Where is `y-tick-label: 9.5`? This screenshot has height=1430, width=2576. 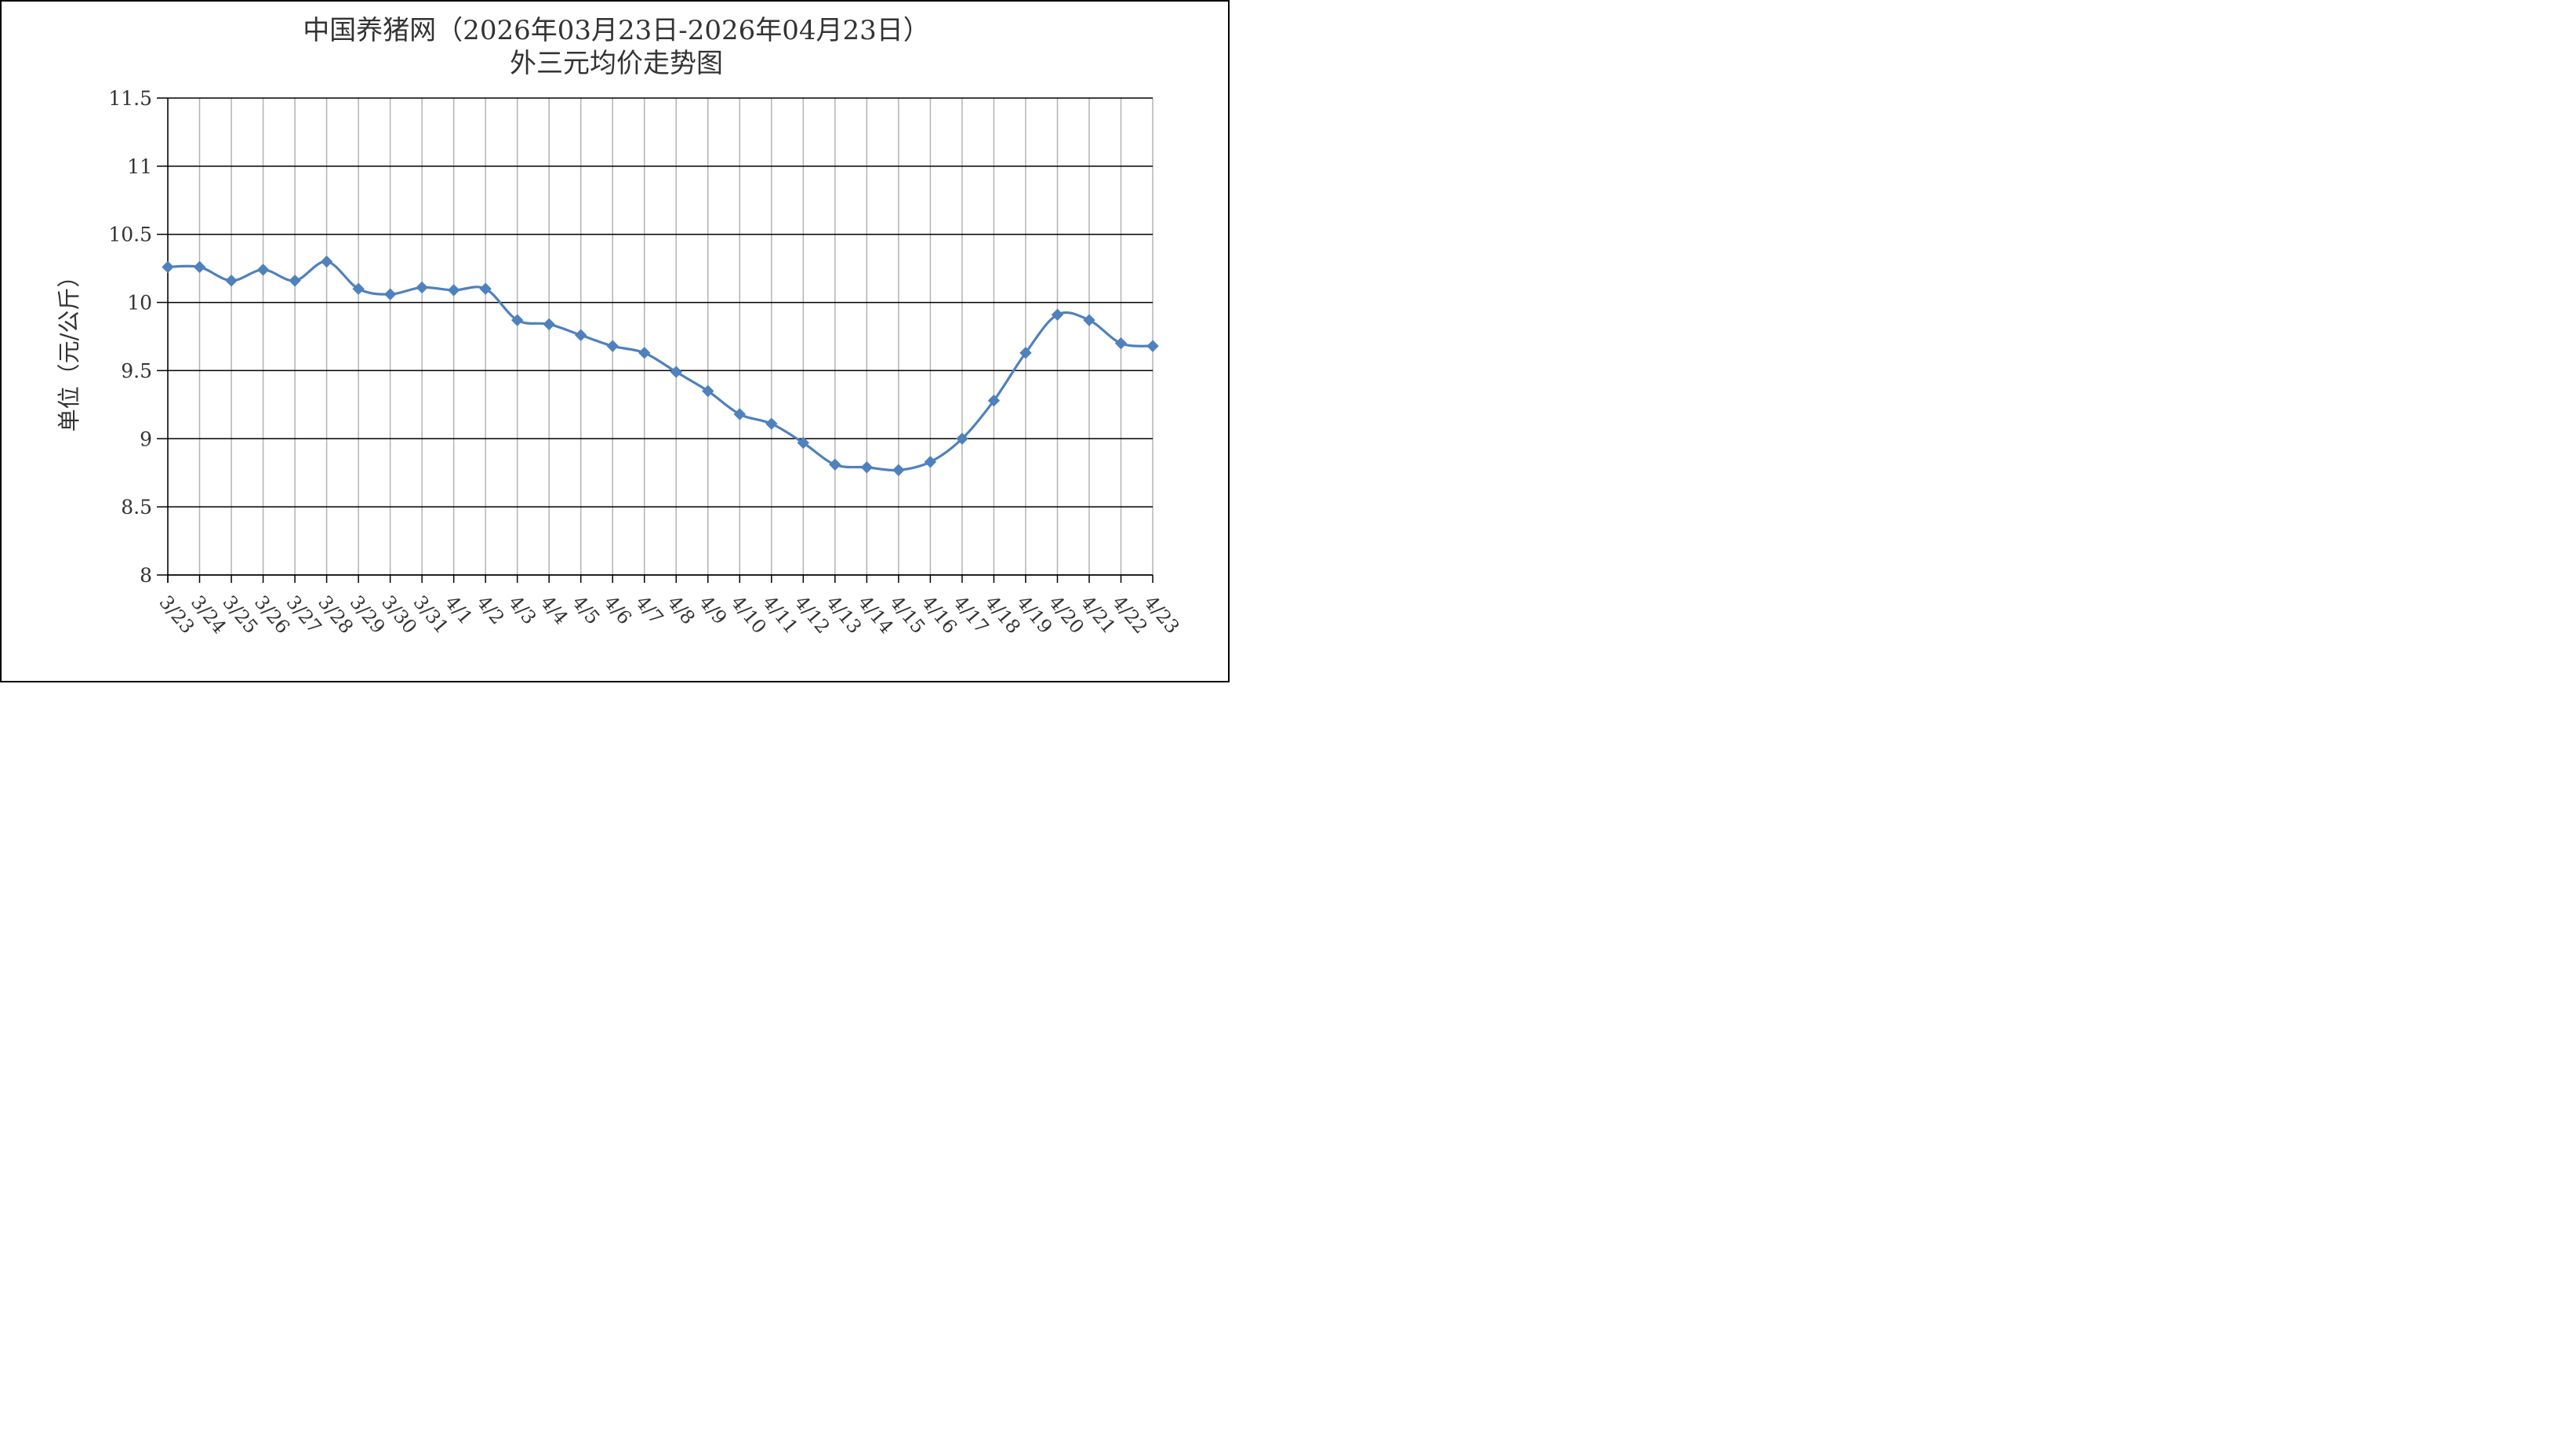 y-tick-label: 9.5 is located at coordinates (136, 371).